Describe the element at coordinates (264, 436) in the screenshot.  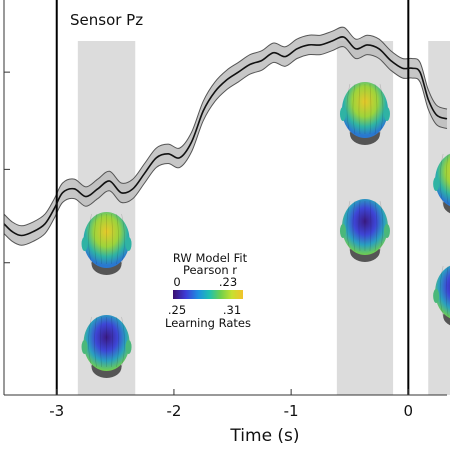
I see `x-axis-label: Time (s)` at that location.